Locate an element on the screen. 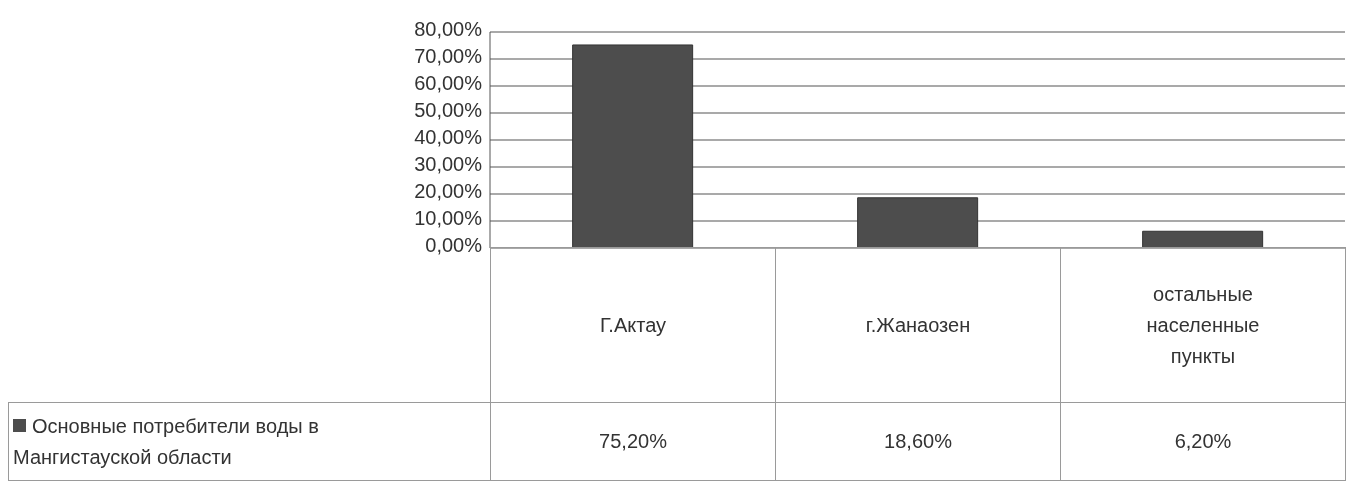 This screenshot has width=1353, height=481. legend-label: Основные потребители воды в Мангистауской области is located at coordinates (249, 441).